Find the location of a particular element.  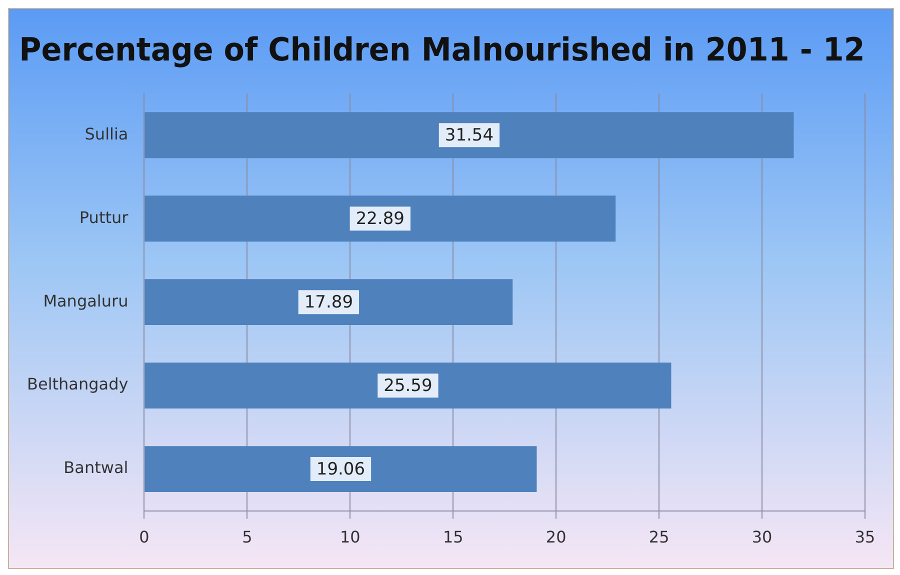

data-label: 17.89 is located at coordinates (329, 302).